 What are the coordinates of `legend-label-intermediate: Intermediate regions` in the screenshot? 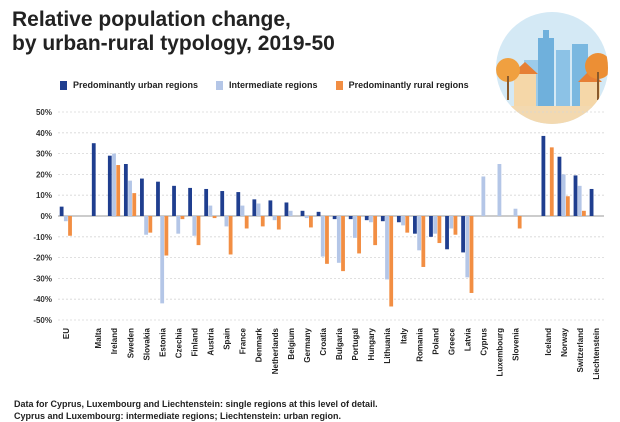 It's located at (273, 85).